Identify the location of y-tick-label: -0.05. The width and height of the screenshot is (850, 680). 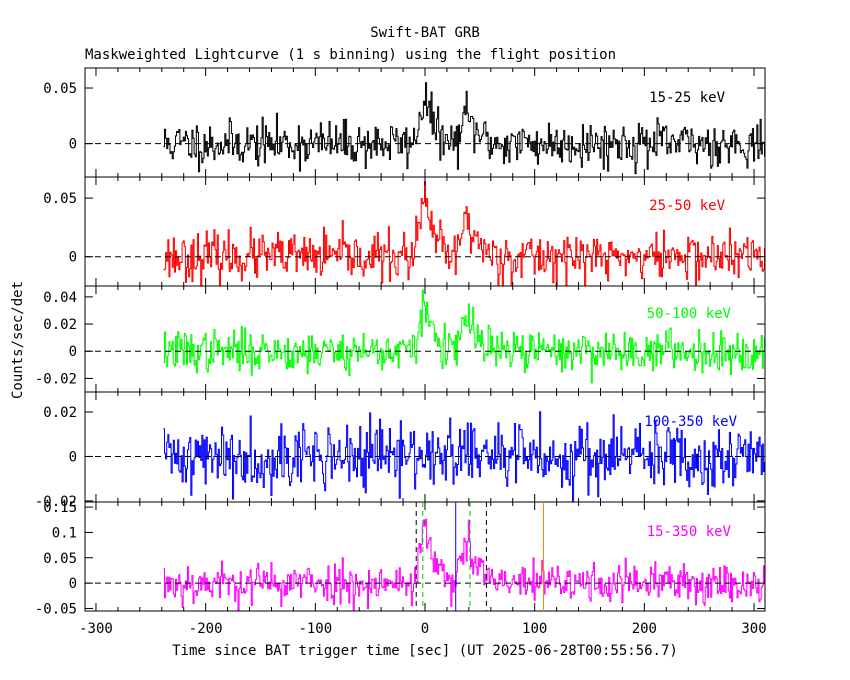
(56, 609).